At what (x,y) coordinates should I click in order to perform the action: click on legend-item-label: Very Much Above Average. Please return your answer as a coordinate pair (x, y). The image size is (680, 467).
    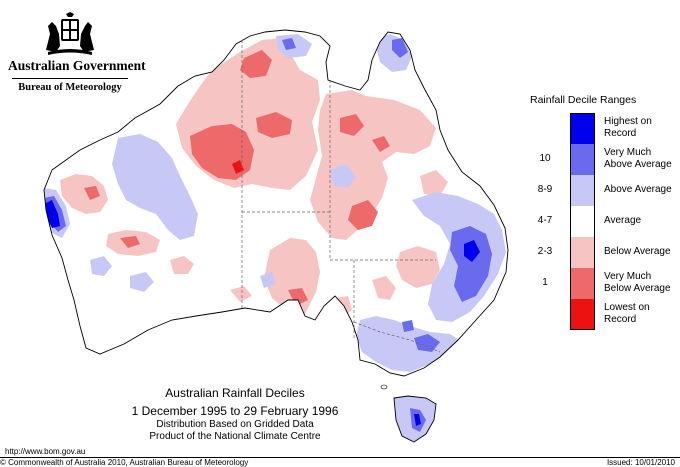
    Looking at the image, I should click on (638, 158).